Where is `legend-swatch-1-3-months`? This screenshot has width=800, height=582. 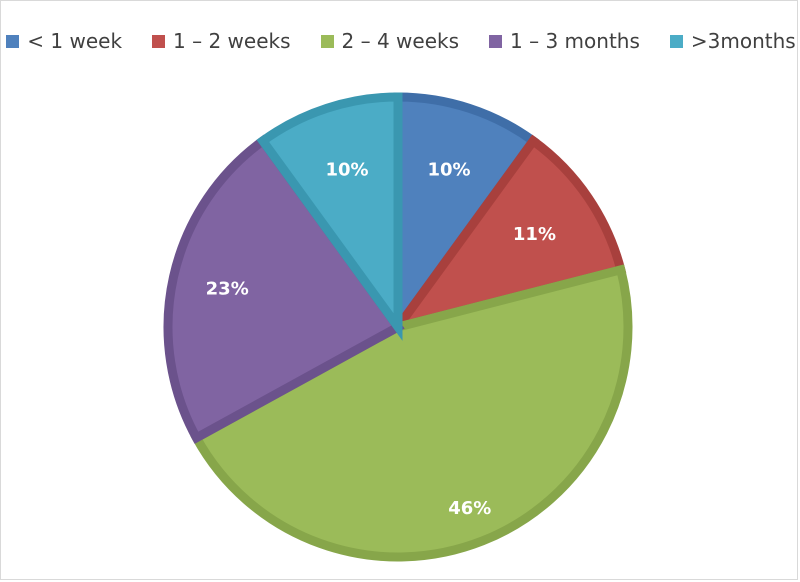
legend-swatch-1-3-months is located at coordinates (496, 41).